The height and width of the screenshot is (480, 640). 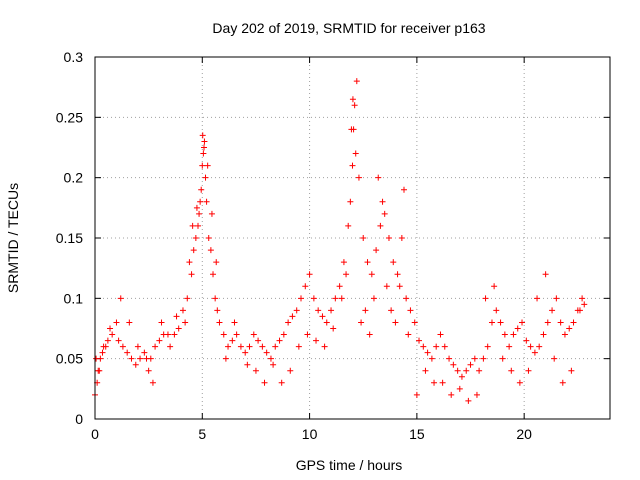 I want to click on y-tick-label: 0.1, so click(x=74, y=298).